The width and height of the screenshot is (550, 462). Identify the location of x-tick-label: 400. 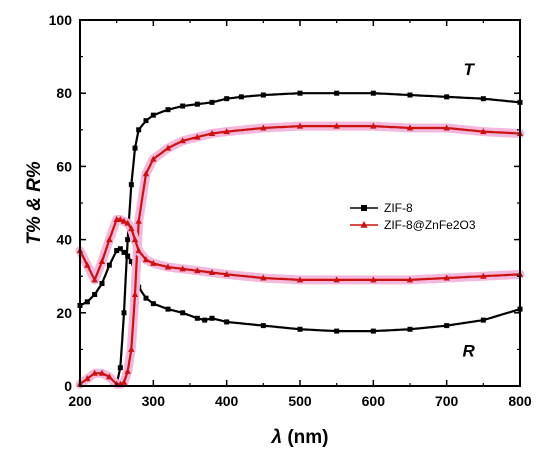
(227, 401).